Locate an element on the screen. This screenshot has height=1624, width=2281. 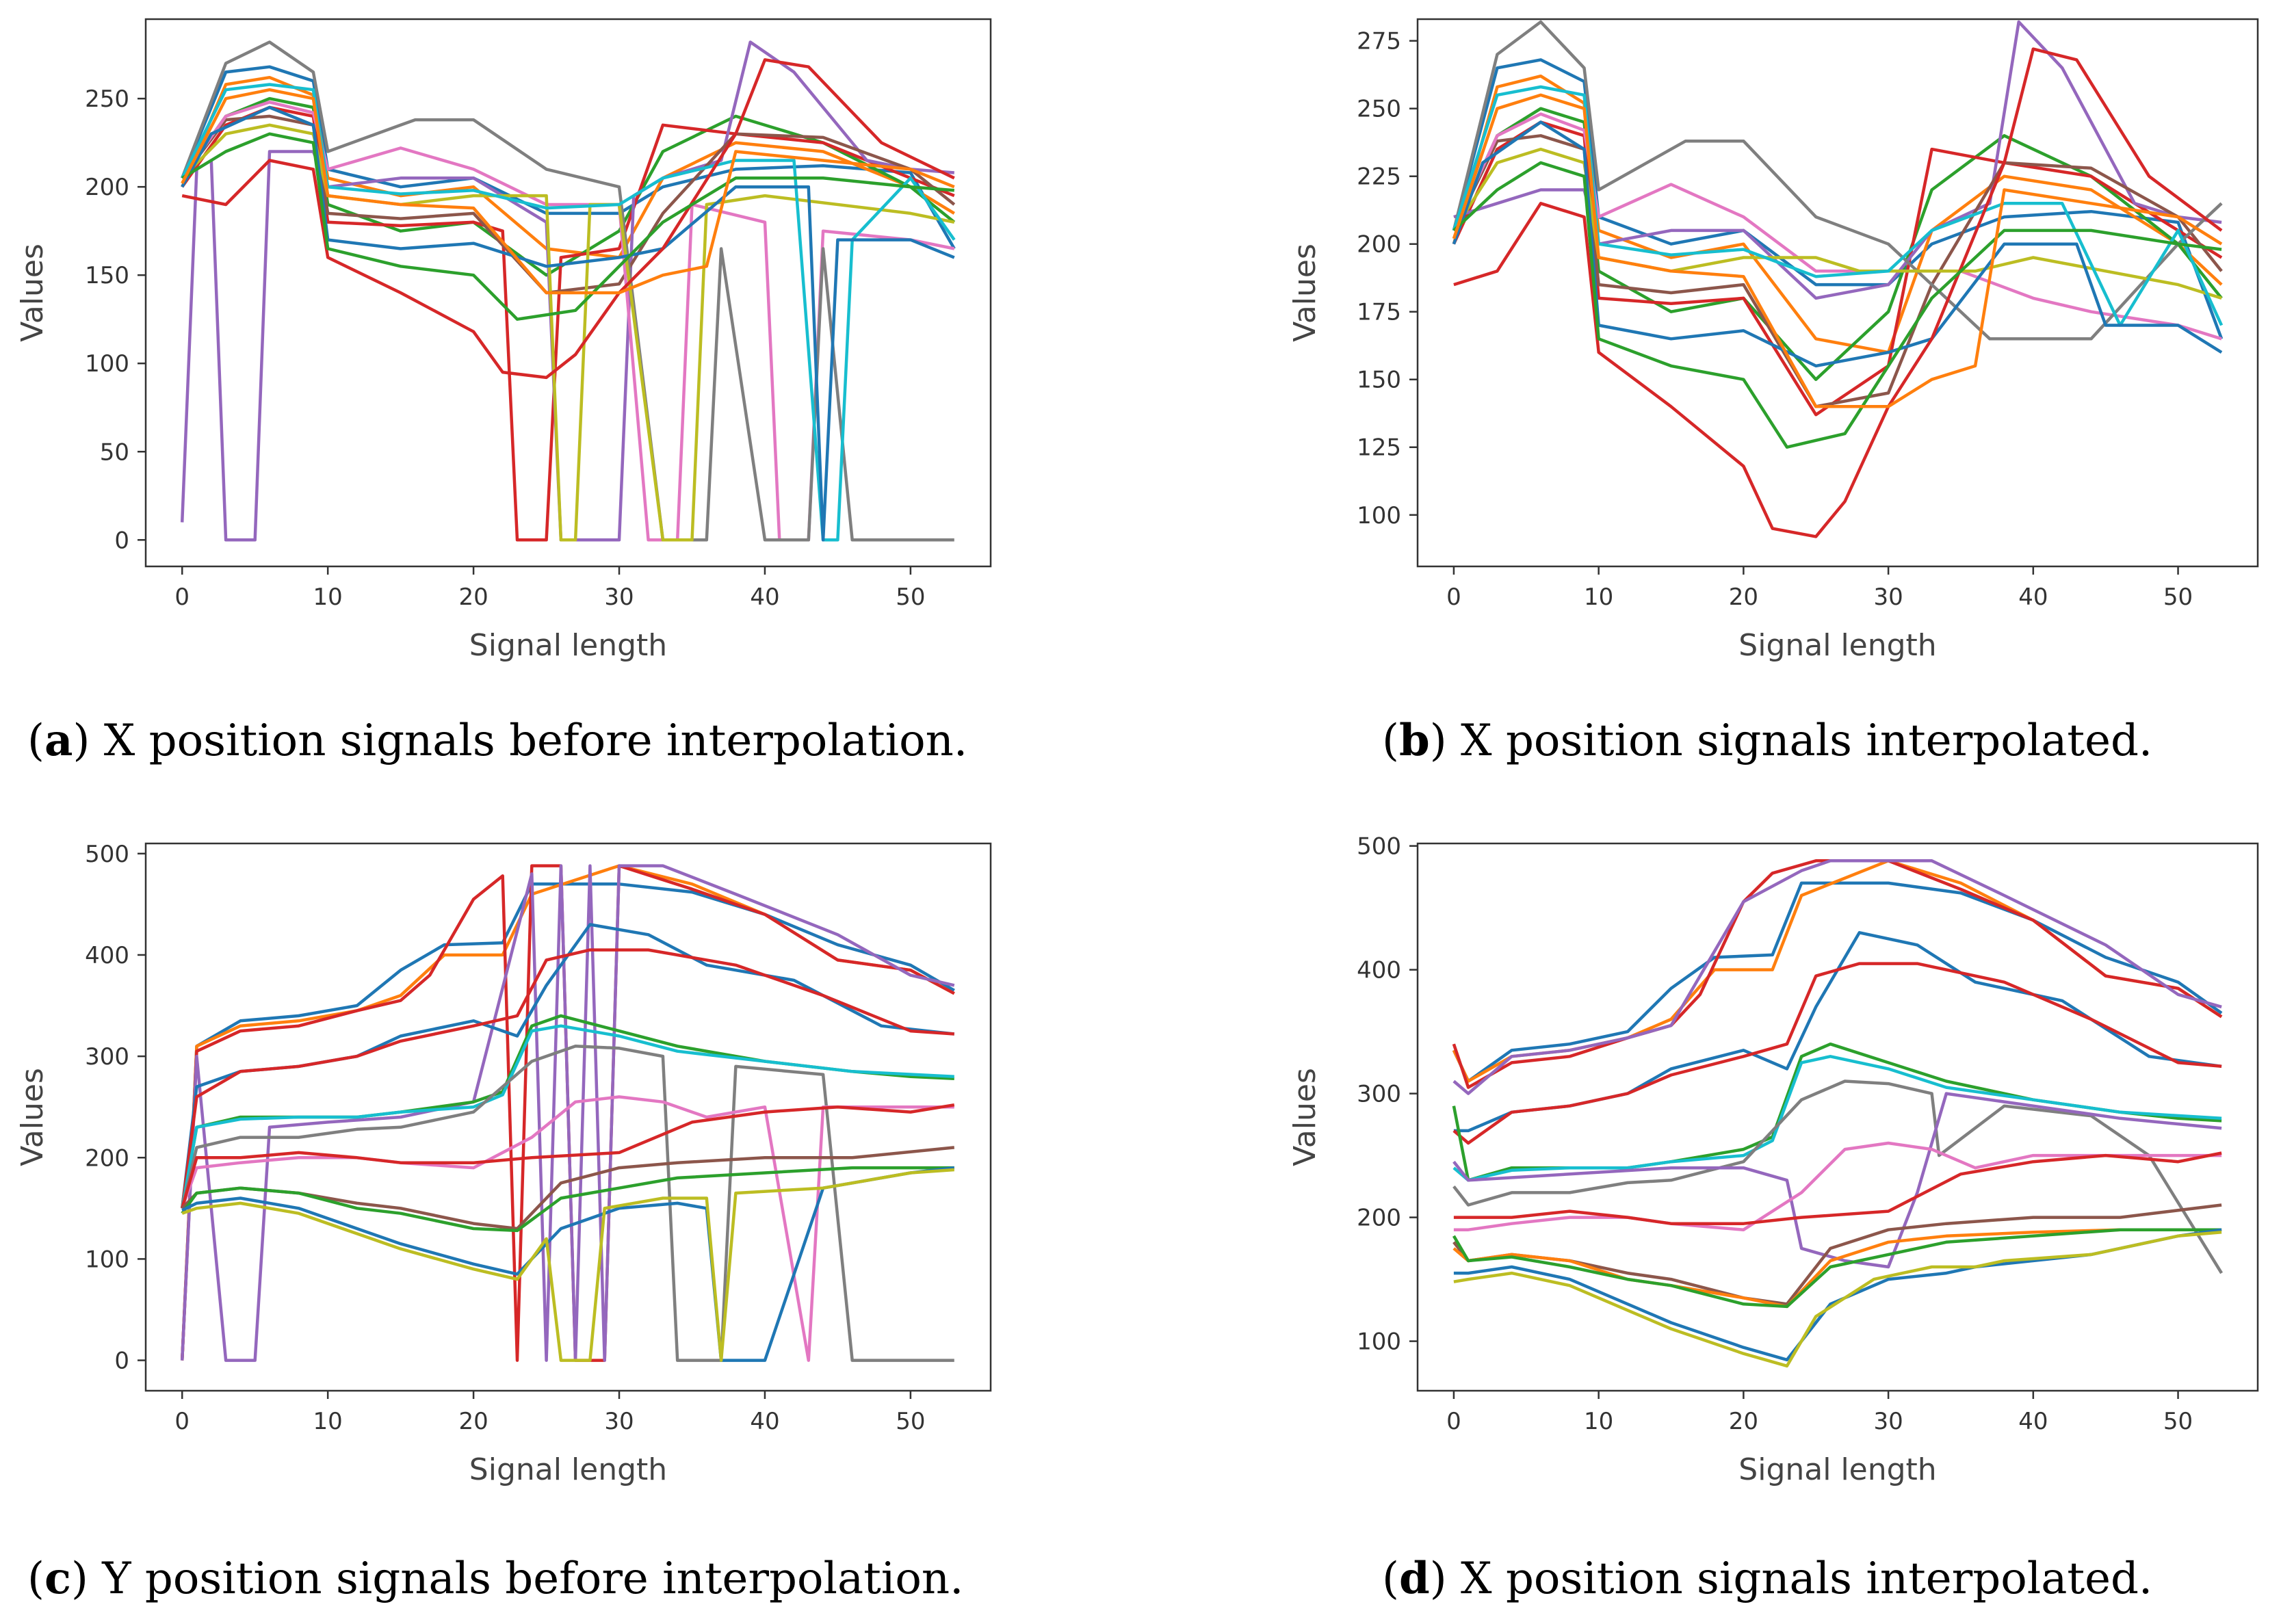
y-tick-label: 225 is located at coordinates (1379, 177).